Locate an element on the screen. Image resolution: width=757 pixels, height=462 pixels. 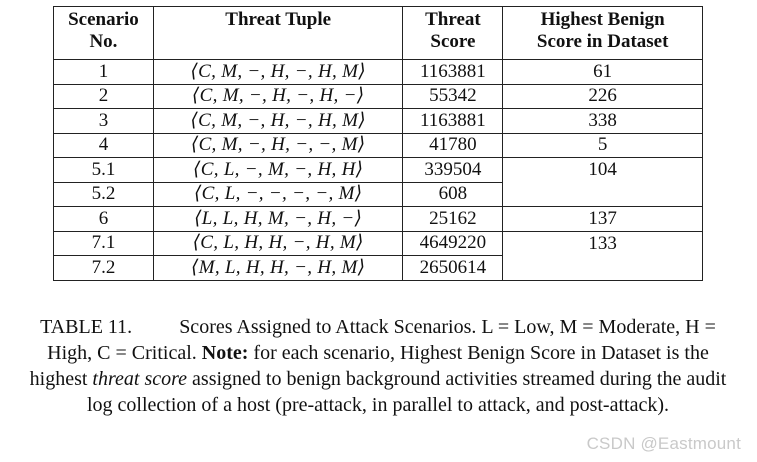
cell-tuple: ⟨C, M, −, H, −, H, −⟩ is located at coordinates (278, 96).